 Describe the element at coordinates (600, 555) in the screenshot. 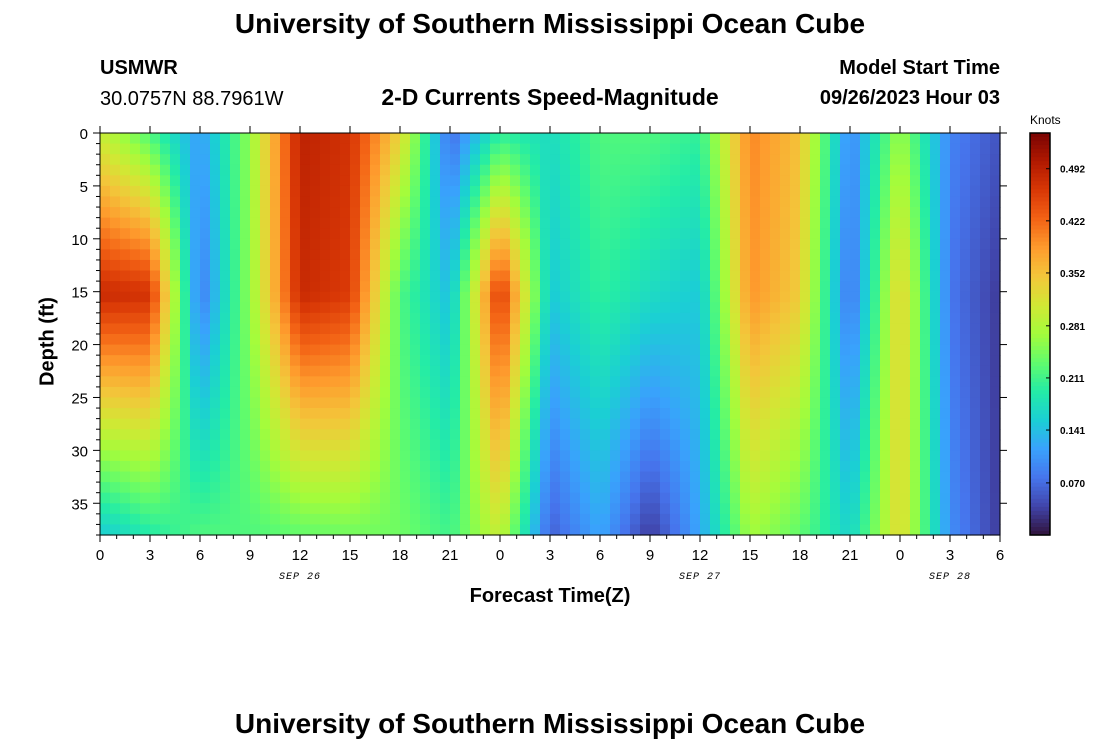

I see `x-tick-label: 6` at that location.